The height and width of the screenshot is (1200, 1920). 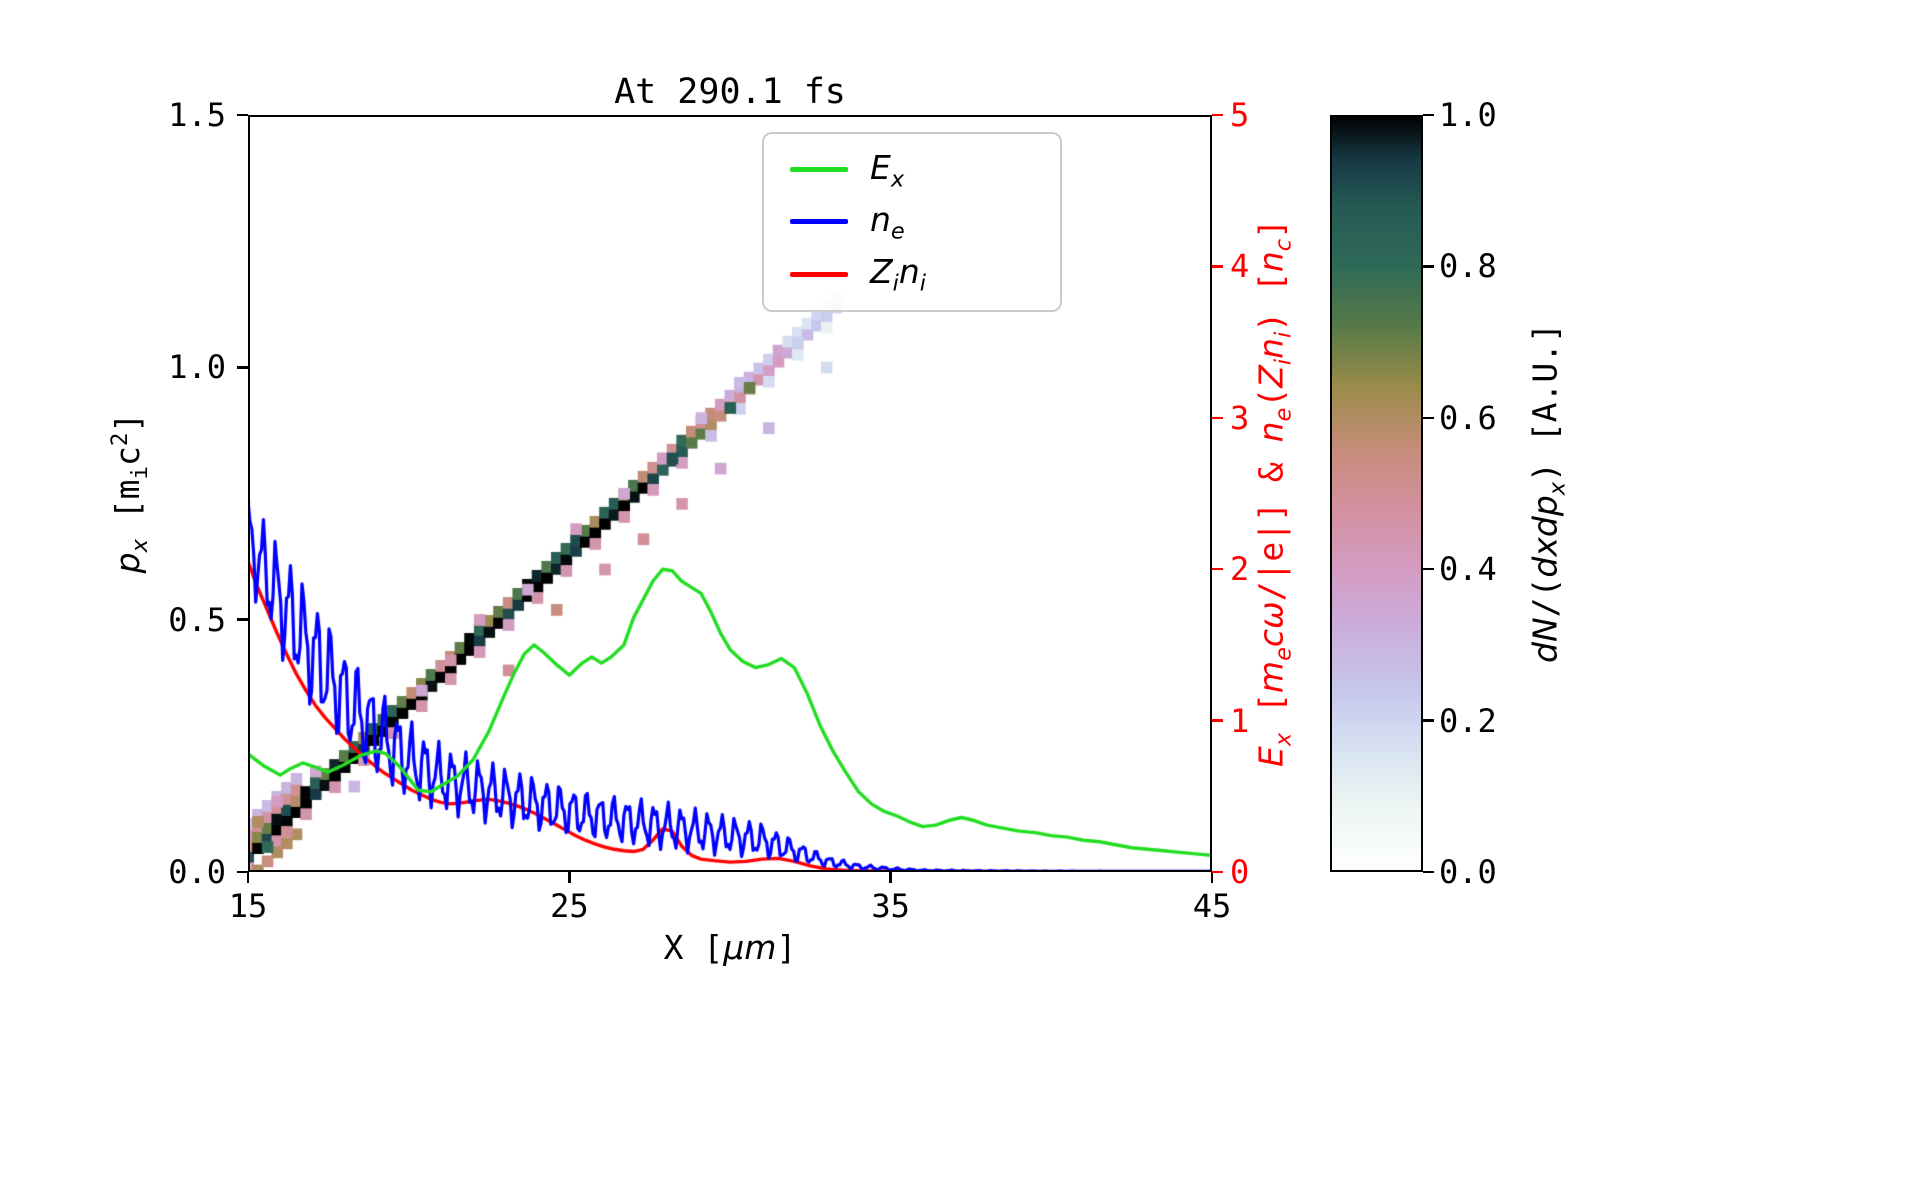 I want to click on colorbar-tick-label: 1.0, so click(x=1468, y=115).